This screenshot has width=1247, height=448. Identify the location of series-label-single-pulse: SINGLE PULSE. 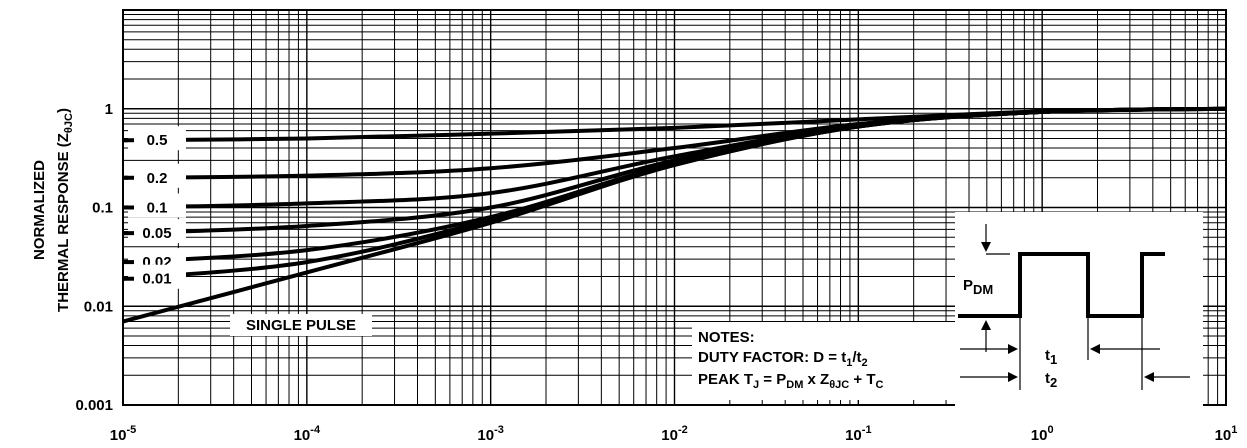
(301, 325).